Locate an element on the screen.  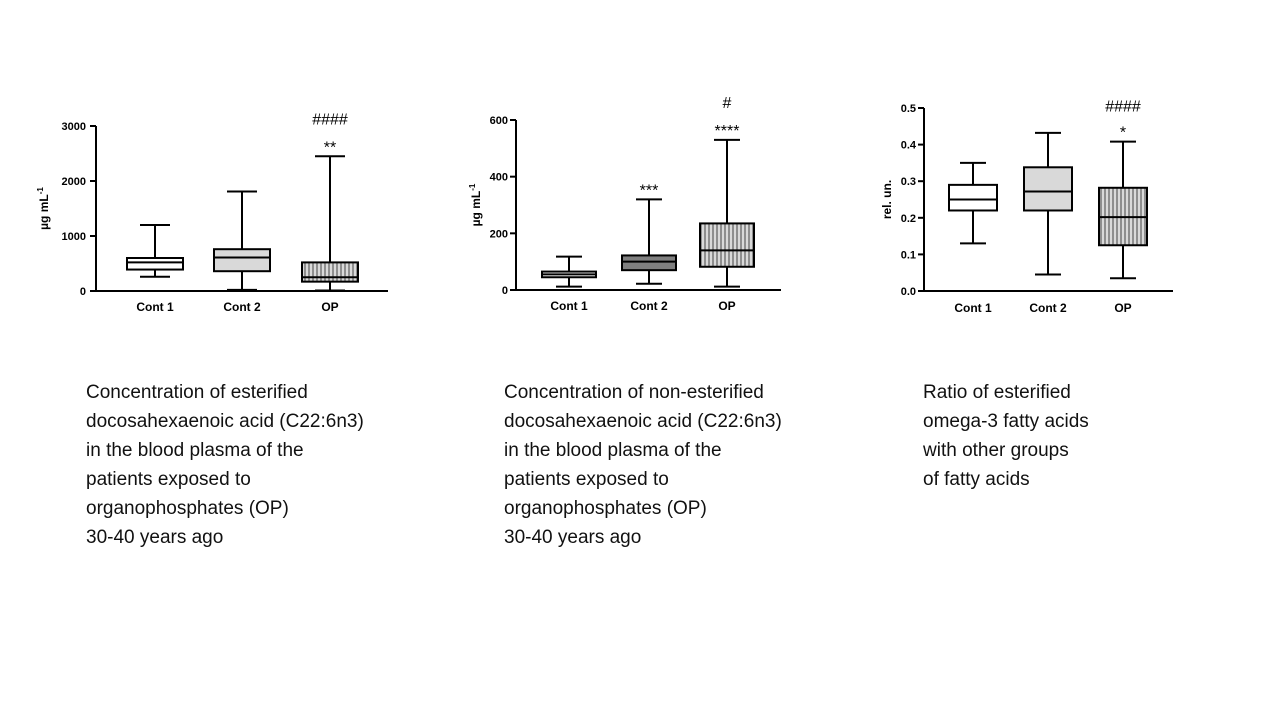
y-tick-label: 0.2 is located at coordinates (908, 219).